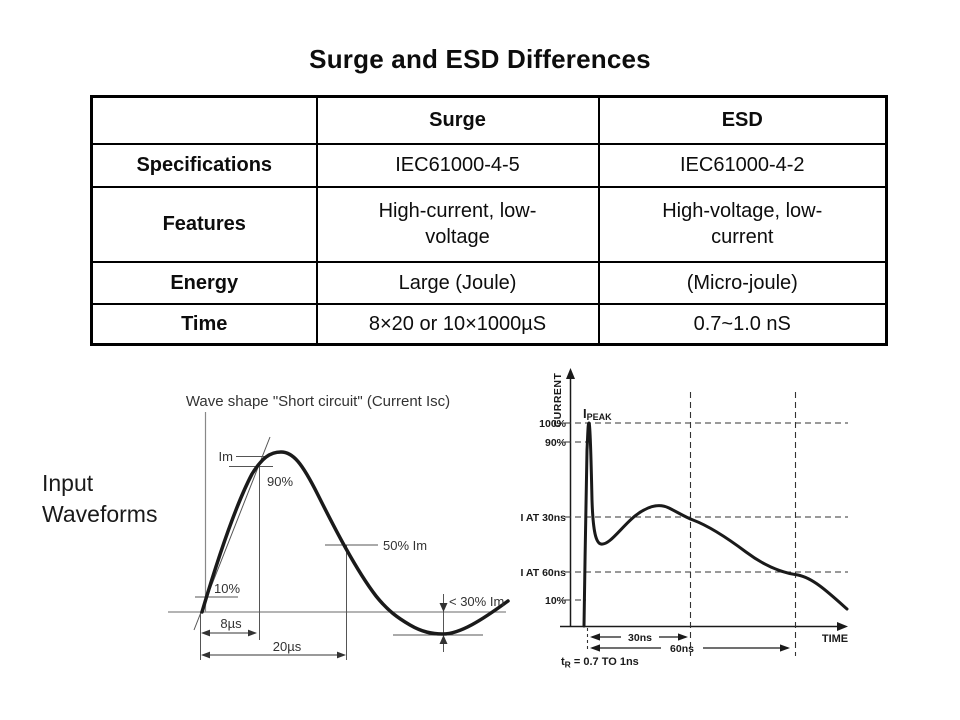  What do you see at coordinates (742, 324) in the screenshot?
I see `cell-time-esd: 0.7~1.0 nS` at bounding box center [742, 324].